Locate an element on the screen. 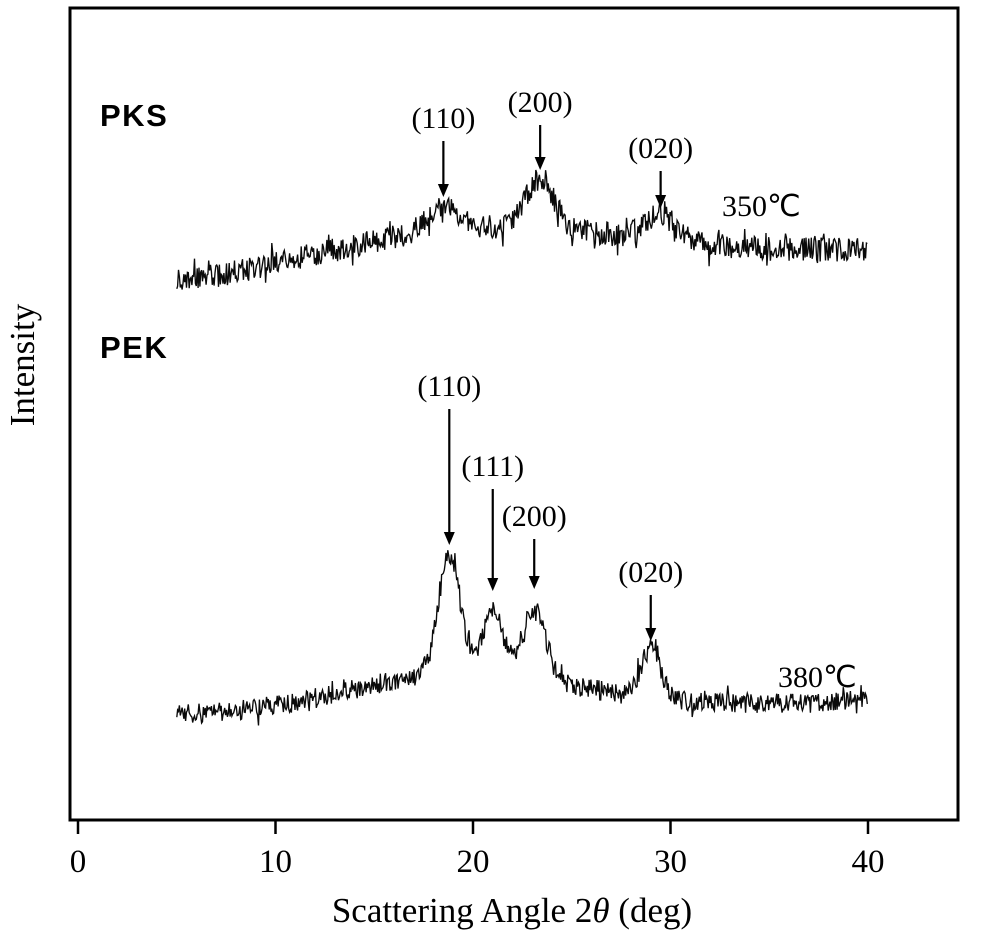 The height and width of the screenshot is (947, 984). peak-label-pek-1: (111) is located at coordinates (492, 466).